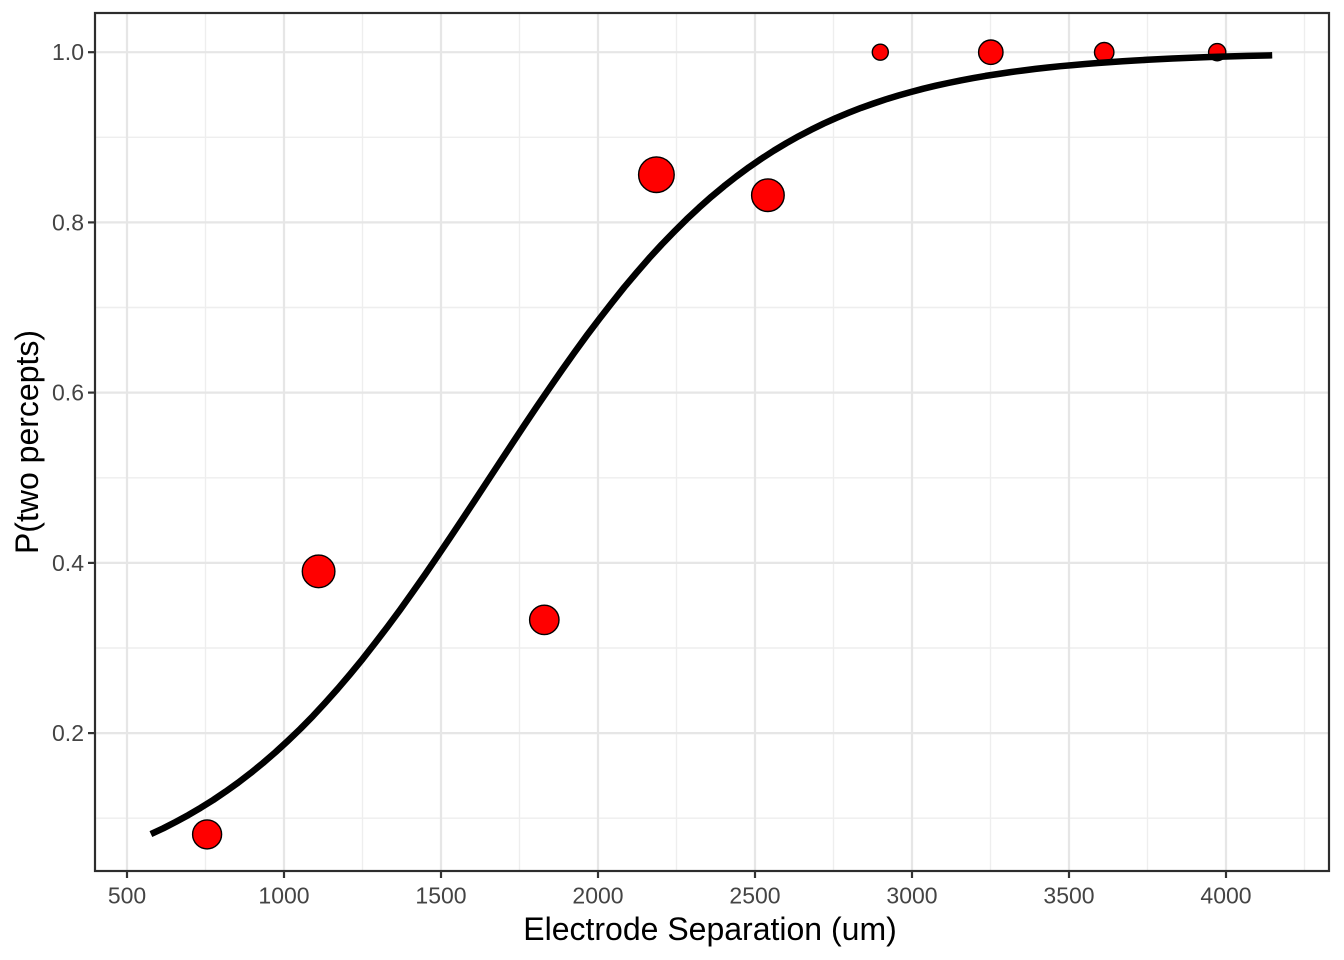 This screenshot has width=1344, height=960. I want to click on x-tick-label: 1000, so click(283, 896).